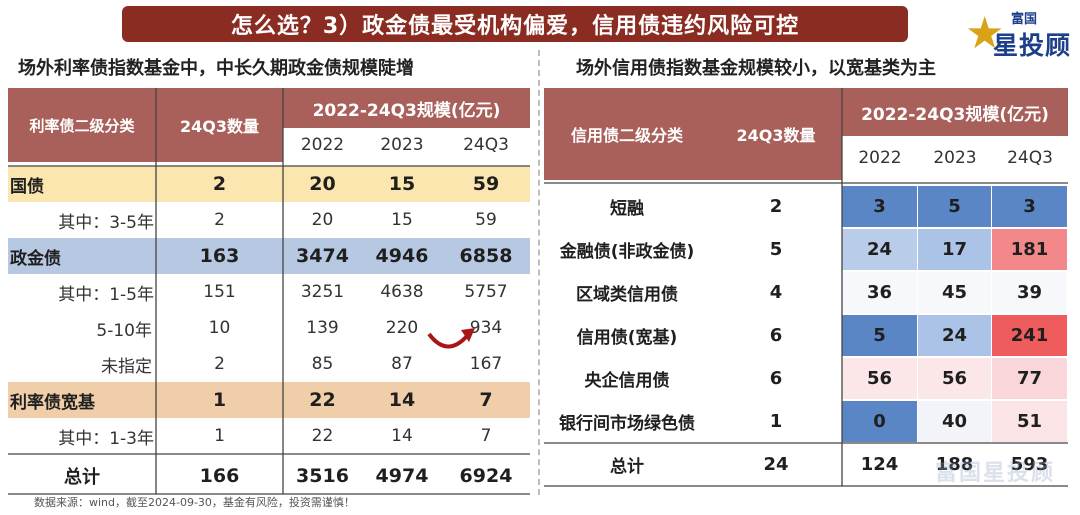  I want to click on right-row-value: 51, so click(1029, 421).